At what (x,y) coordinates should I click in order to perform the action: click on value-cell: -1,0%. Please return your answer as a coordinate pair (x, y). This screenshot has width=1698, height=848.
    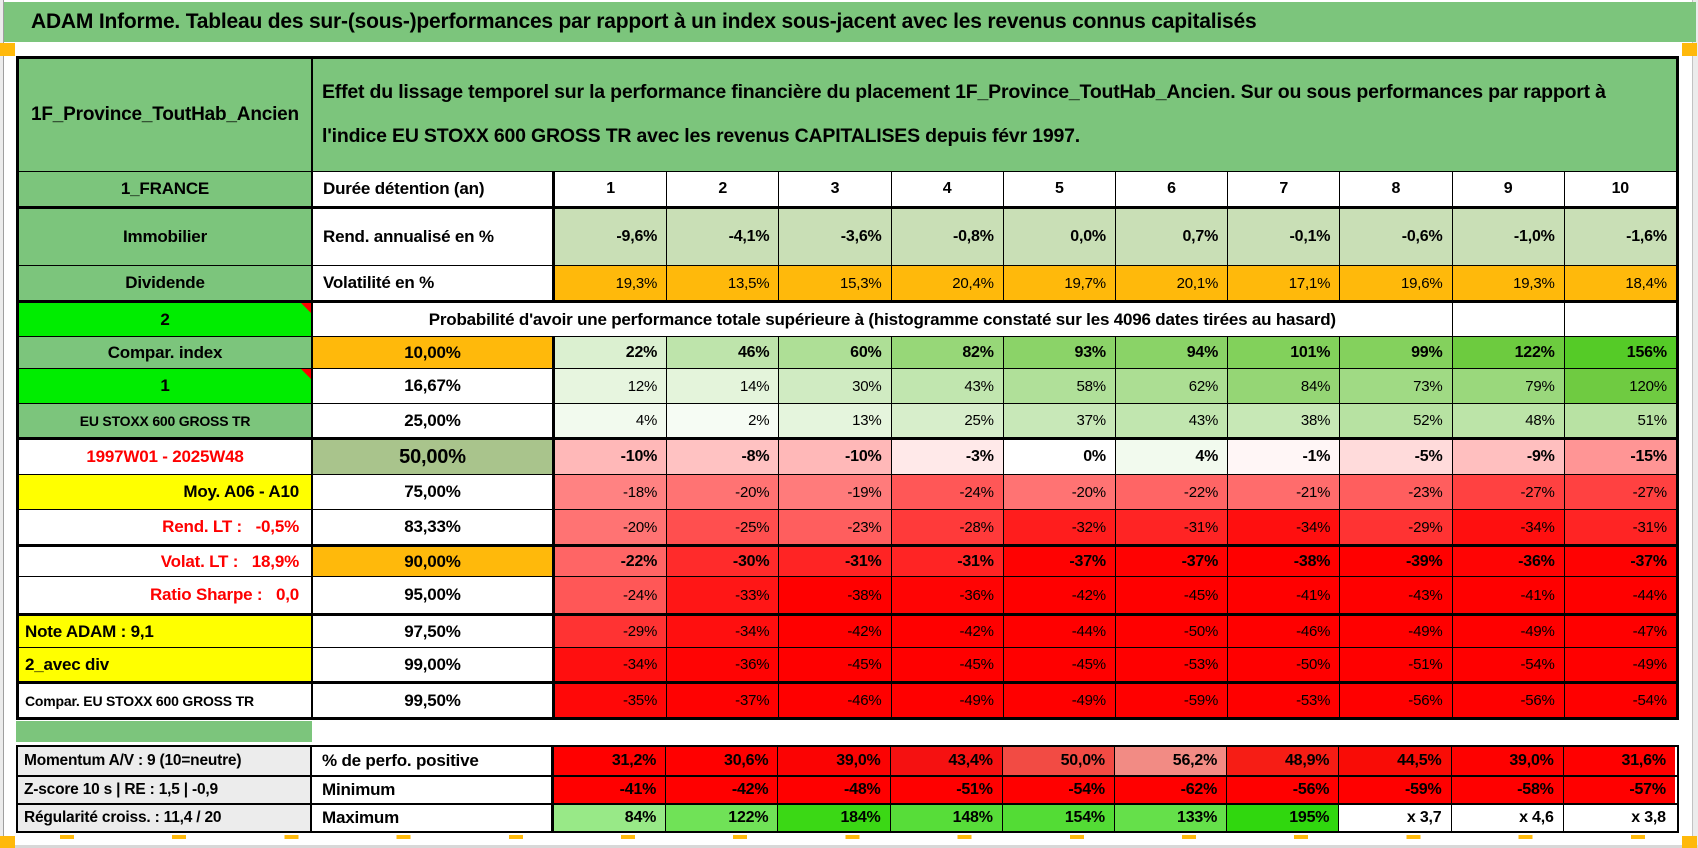
    Looking at the image, I should click on (1507, 237).